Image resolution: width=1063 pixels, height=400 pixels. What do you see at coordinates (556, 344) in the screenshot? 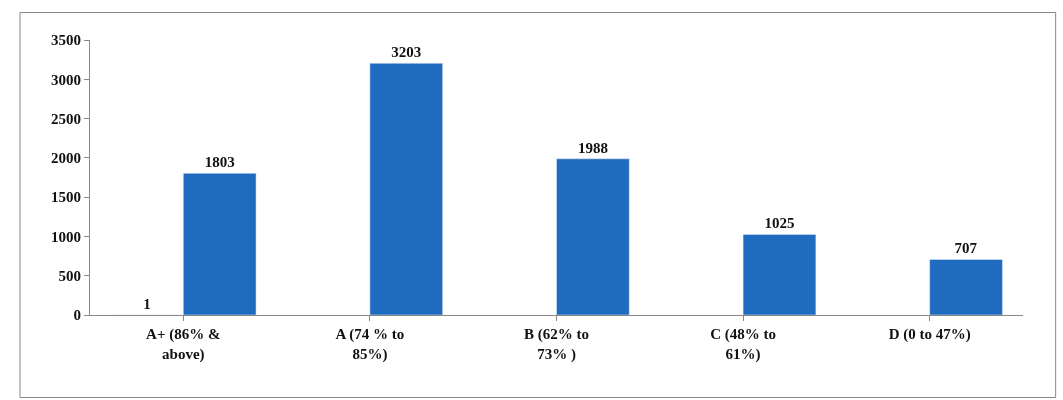
I see `x-tick-label: B (62% to 73% )` at bounding box center [556, 344].